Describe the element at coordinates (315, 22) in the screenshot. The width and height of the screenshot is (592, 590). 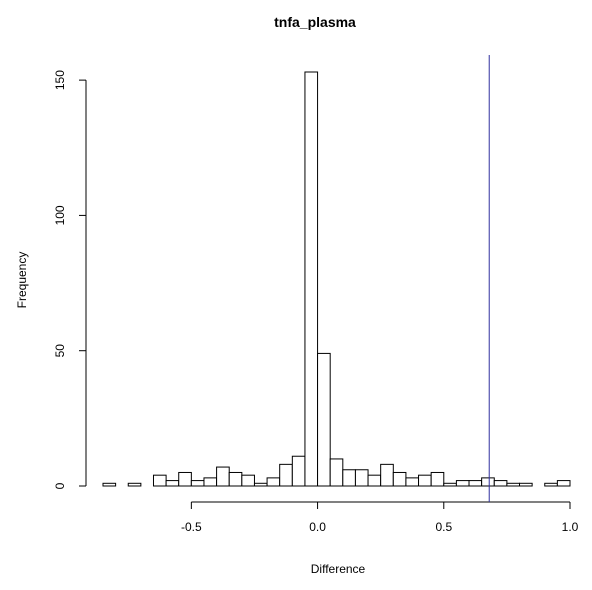
I see `chart-title: tnfa_plasma` at that location.